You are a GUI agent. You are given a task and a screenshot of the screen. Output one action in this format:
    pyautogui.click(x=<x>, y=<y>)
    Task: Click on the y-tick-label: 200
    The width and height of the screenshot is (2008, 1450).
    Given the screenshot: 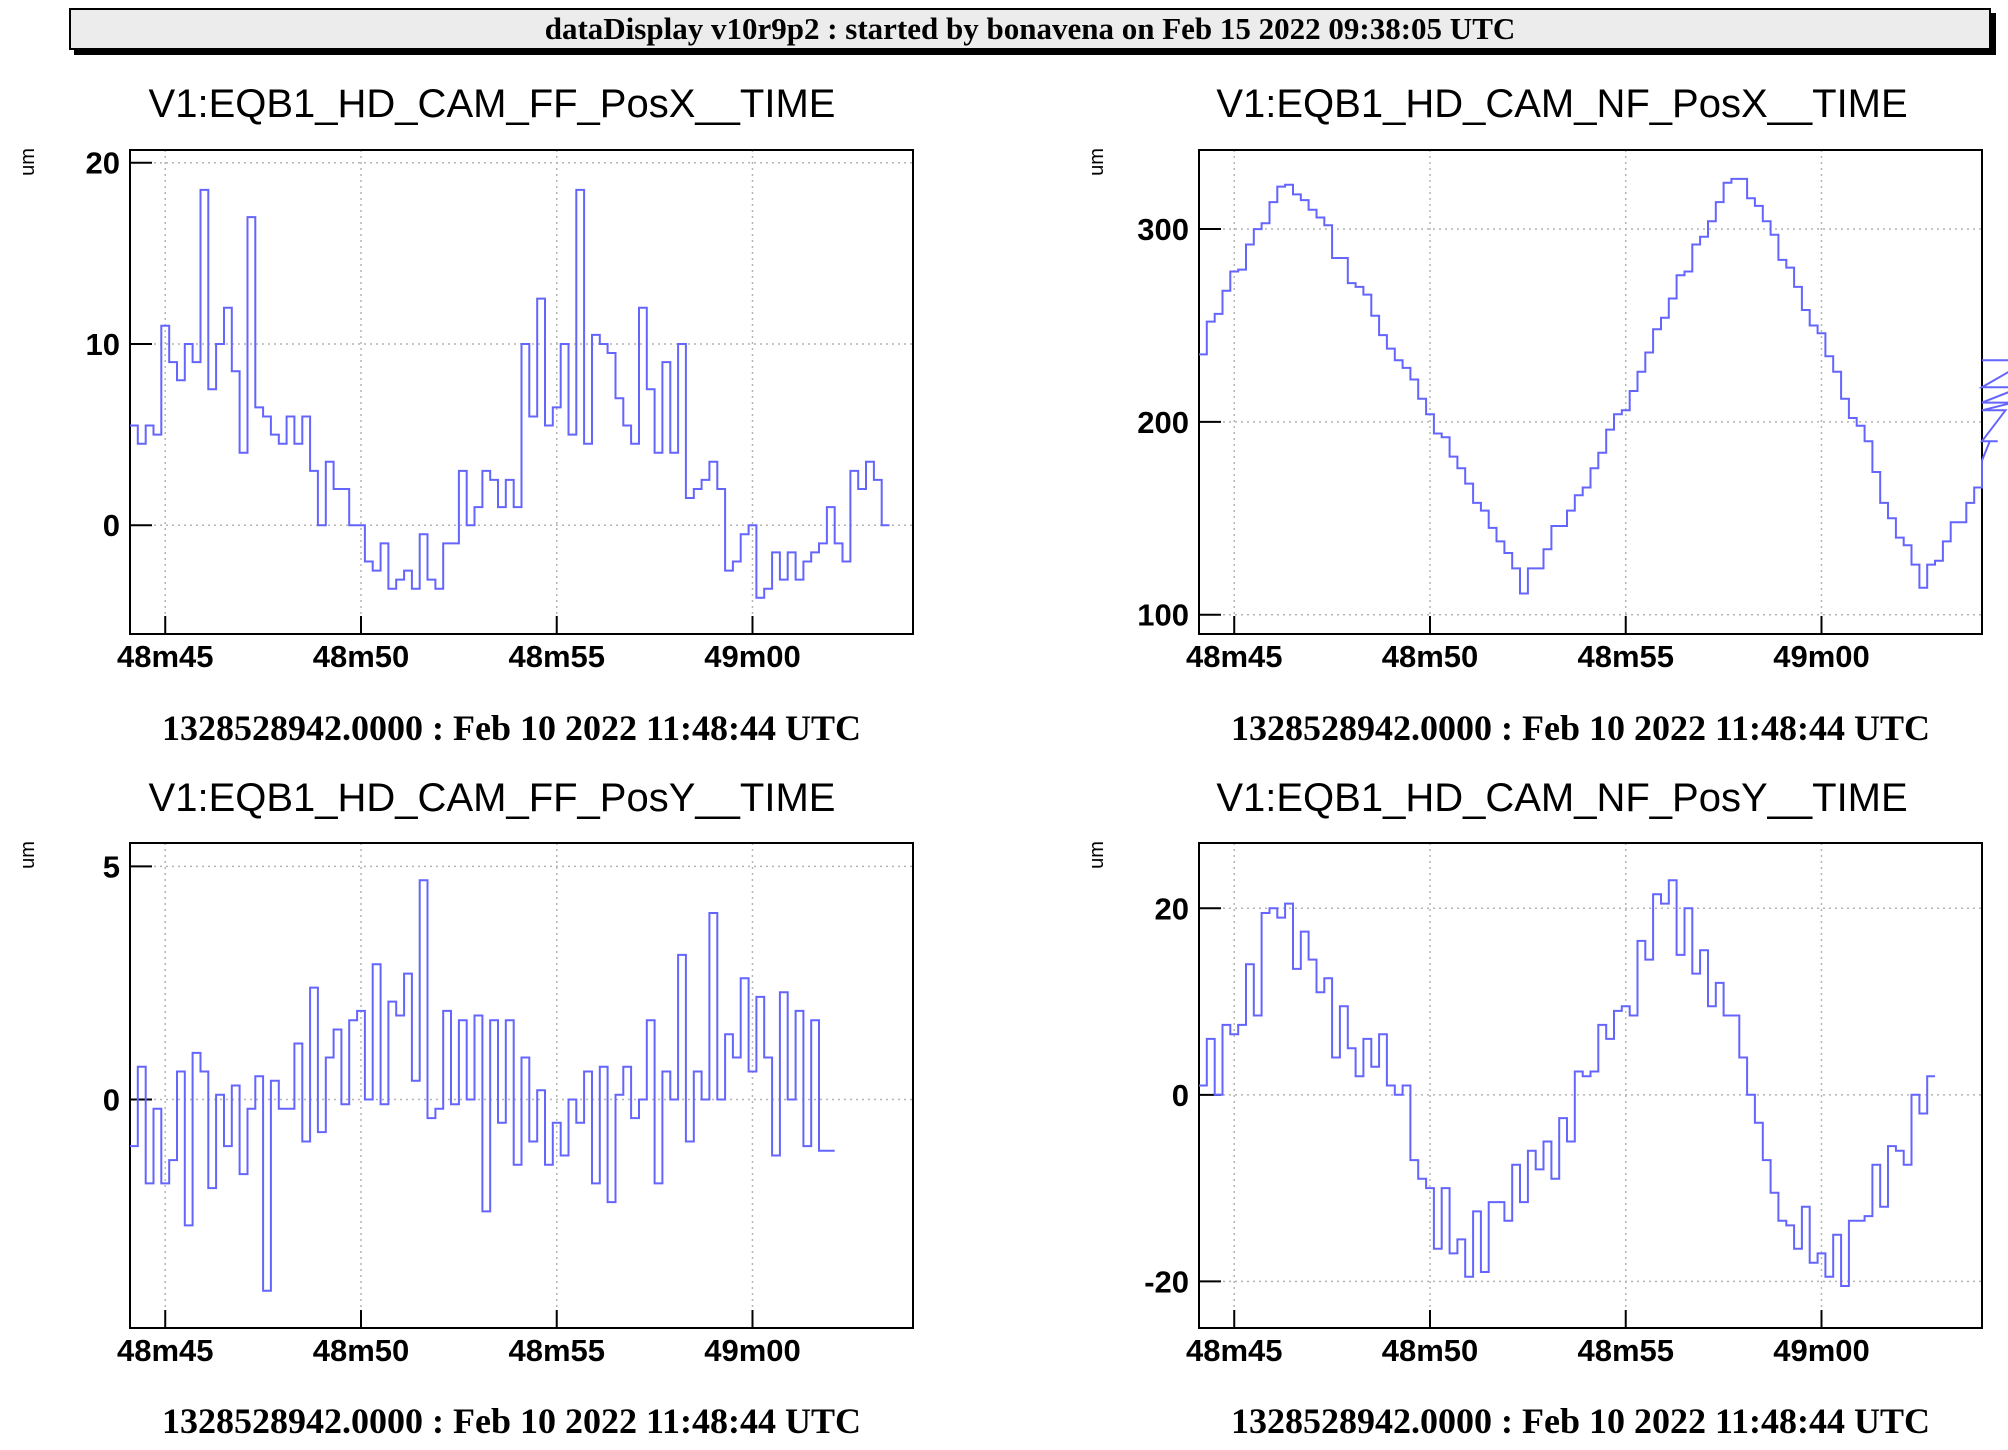 What is the action you would take?
    pyautogui.click(x=1163, y=422)
    